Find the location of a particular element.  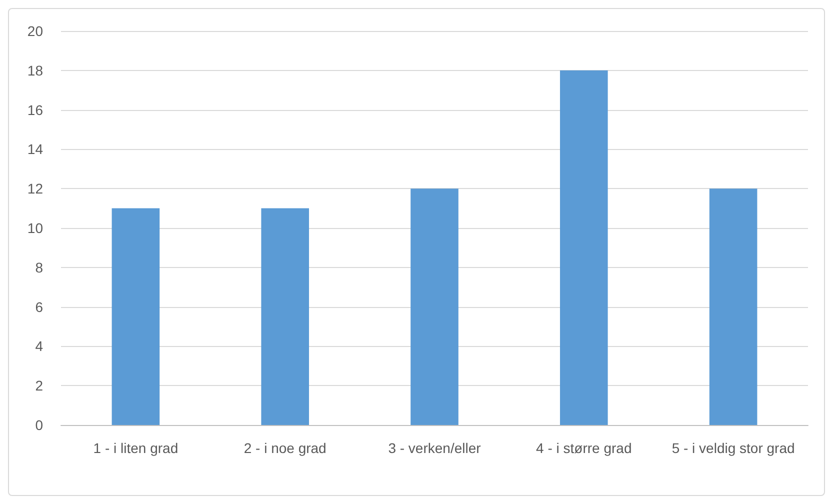

y-tick-label: 16 is located at coordinates (35, 110).